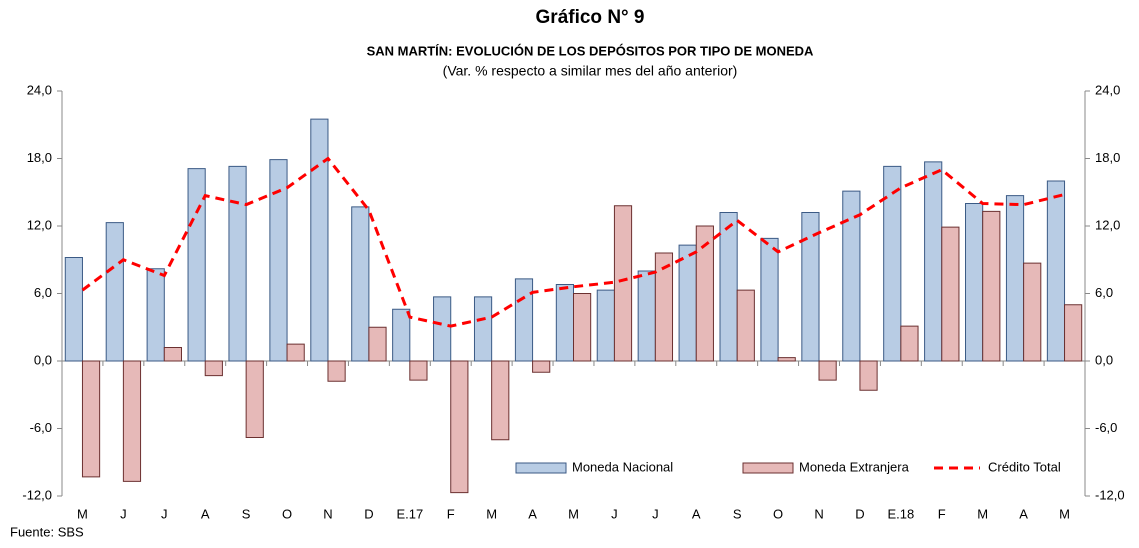 The width and height of the screenshot is (1139, 548). What do you see at coordinates (1110, 494) in the screenshot?
I see `y2-tick-label: -12,0` at bounding box center [1110, 494].